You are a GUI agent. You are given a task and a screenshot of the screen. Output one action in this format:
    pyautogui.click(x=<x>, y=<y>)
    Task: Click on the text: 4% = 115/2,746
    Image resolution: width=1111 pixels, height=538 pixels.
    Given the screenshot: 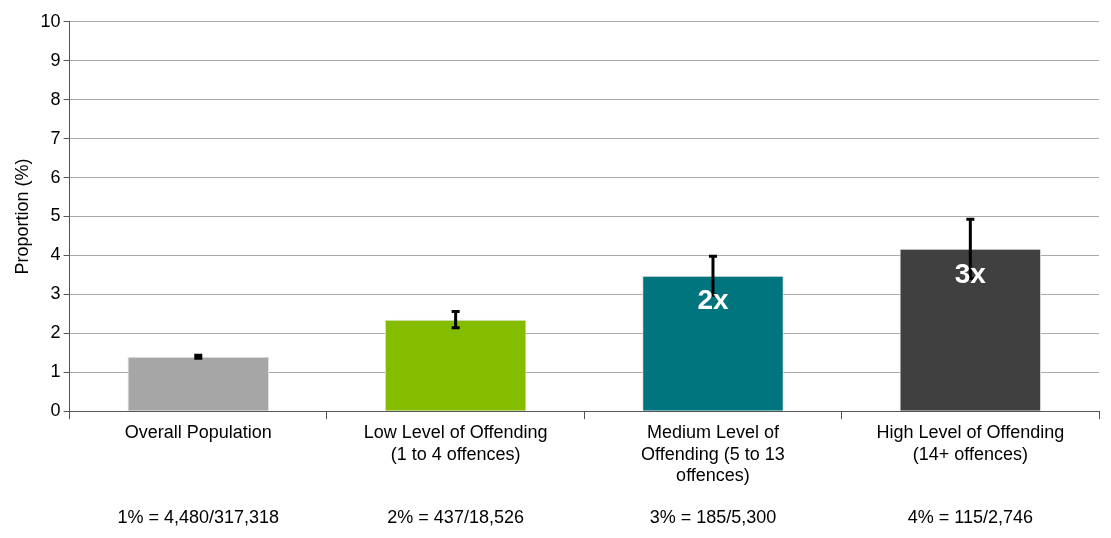 What is the action you would take?
    pyautogui.click(x=970, y=516)
    